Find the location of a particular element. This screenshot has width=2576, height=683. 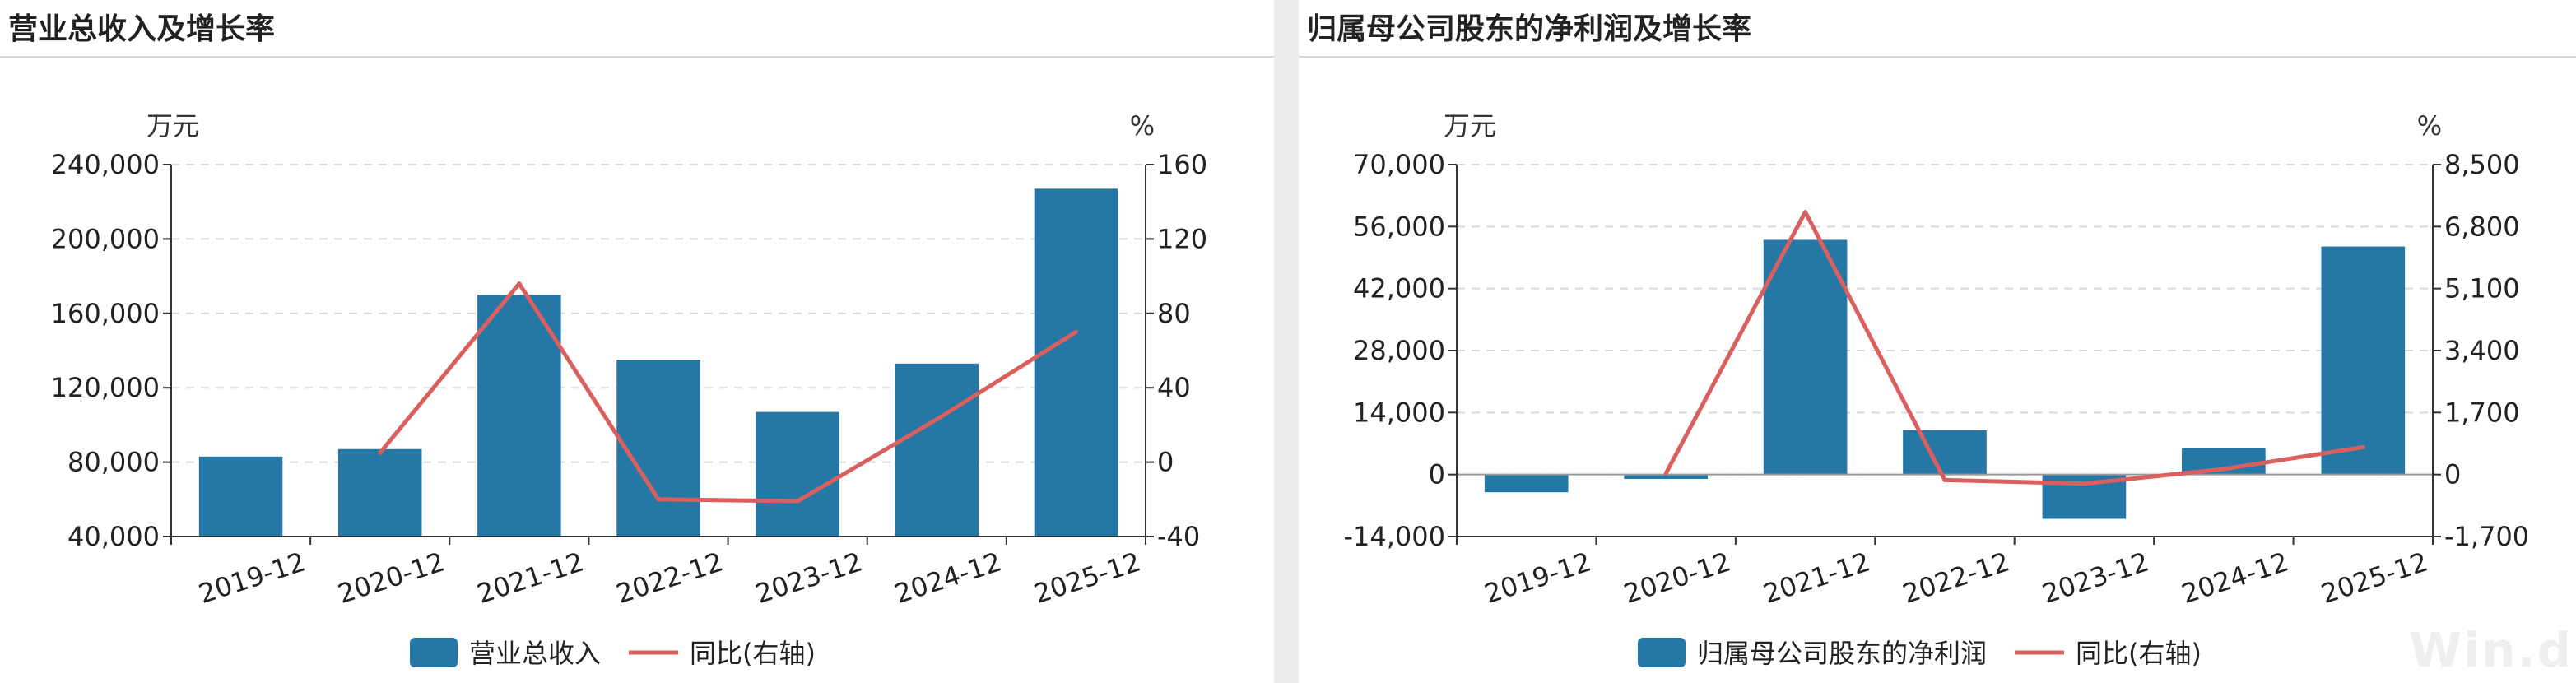

left-tick-label: -14,000 is located at coordinates (1394, 536).